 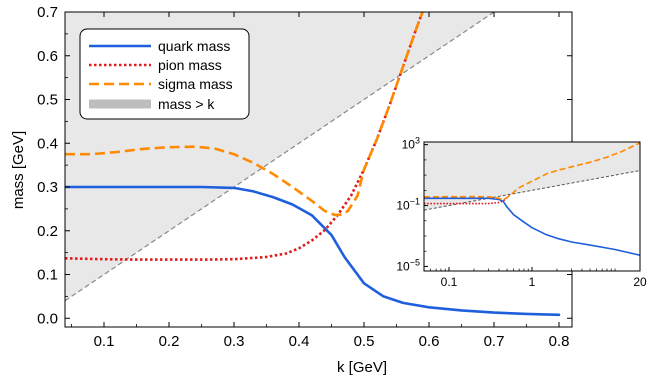 I want to click on x-tick-label: 0.5, so click(x=364, y=341).